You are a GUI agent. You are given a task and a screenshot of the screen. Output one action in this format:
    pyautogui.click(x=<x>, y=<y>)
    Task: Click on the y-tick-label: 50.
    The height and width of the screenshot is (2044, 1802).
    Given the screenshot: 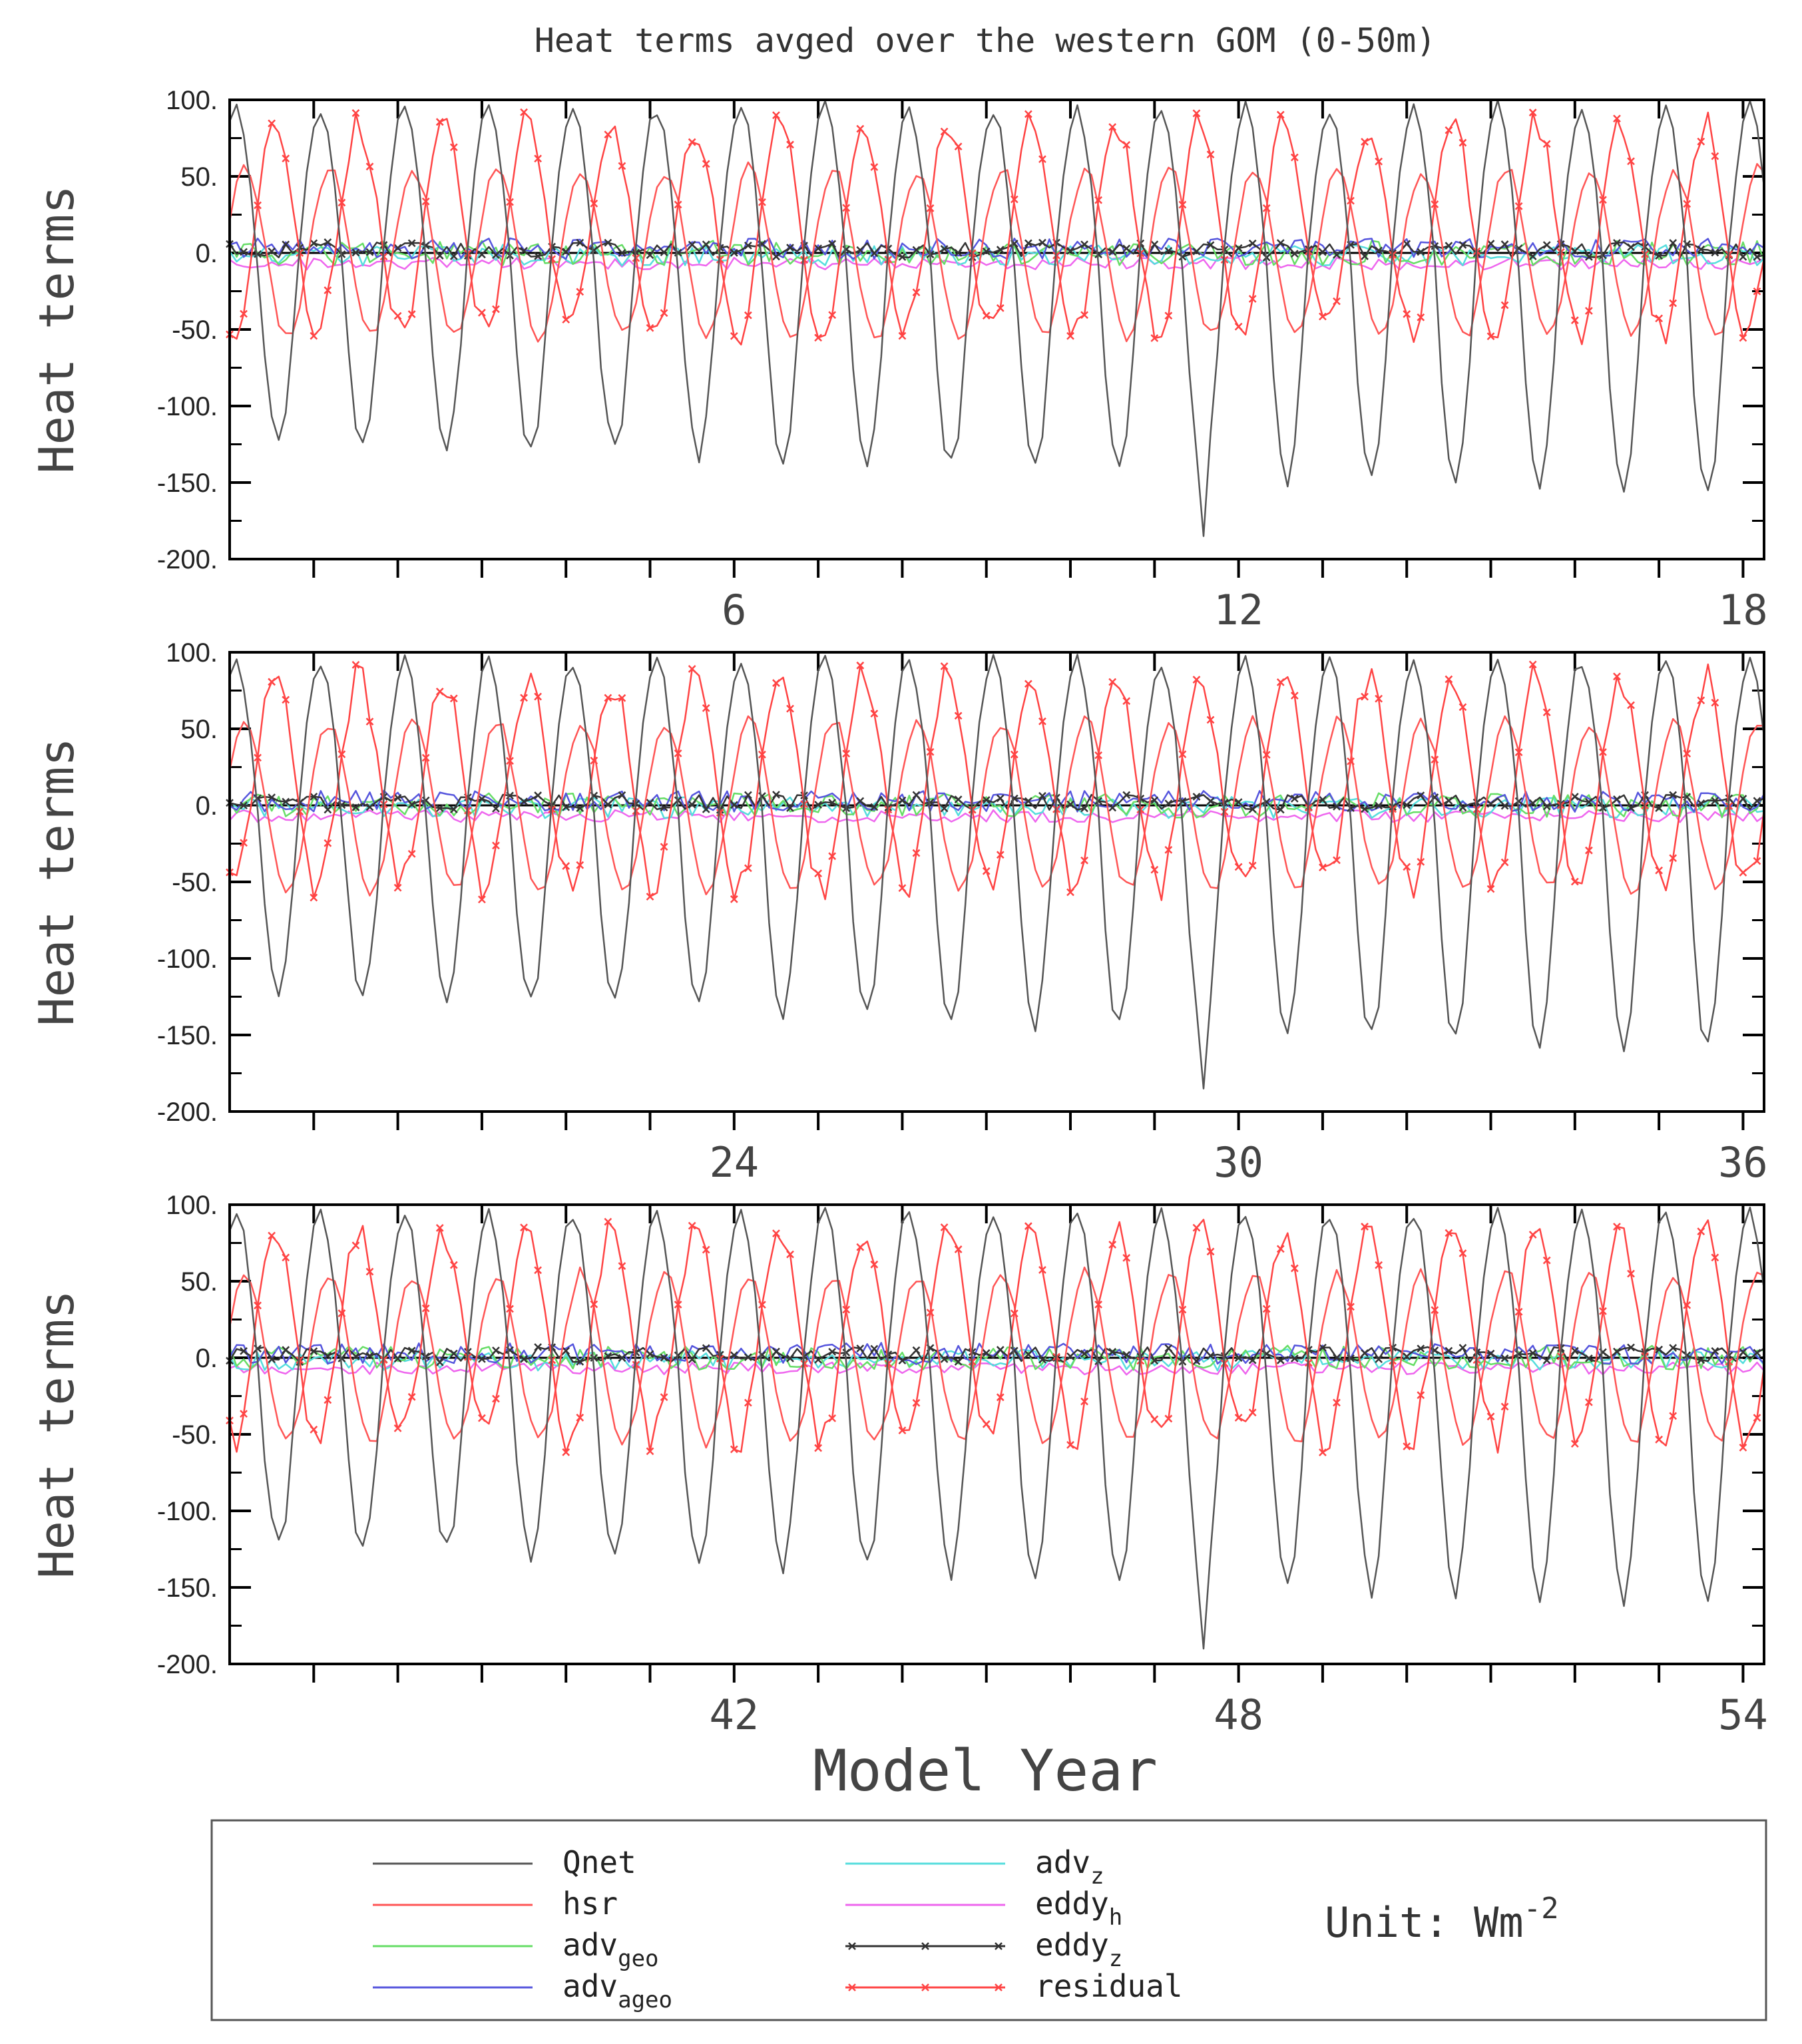 What is the action you would take?
    pyautogui.click(x=199, y=1282)
    